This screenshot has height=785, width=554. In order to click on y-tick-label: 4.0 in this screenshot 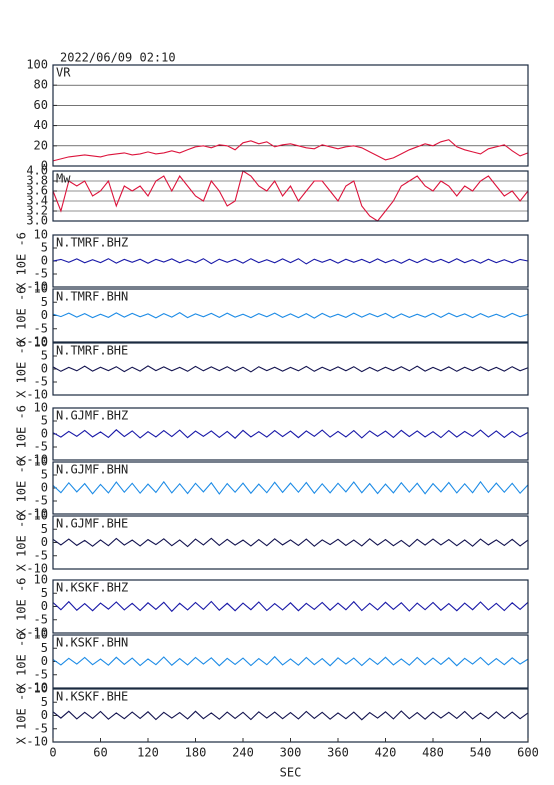, I will do `click(37, 171)`.